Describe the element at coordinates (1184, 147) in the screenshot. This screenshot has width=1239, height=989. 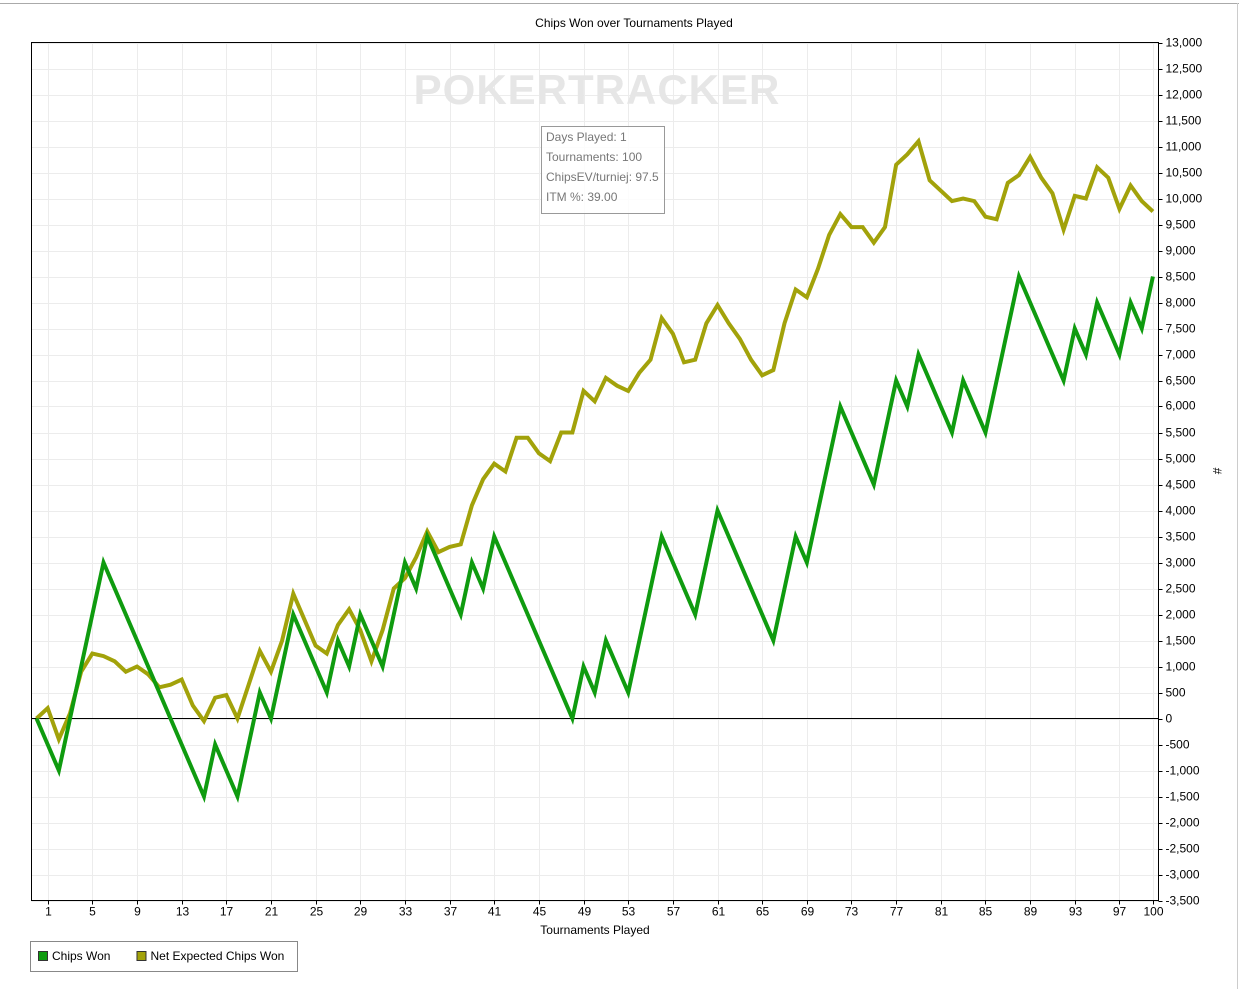
I see `y-tick-label: 11,000` at that location.